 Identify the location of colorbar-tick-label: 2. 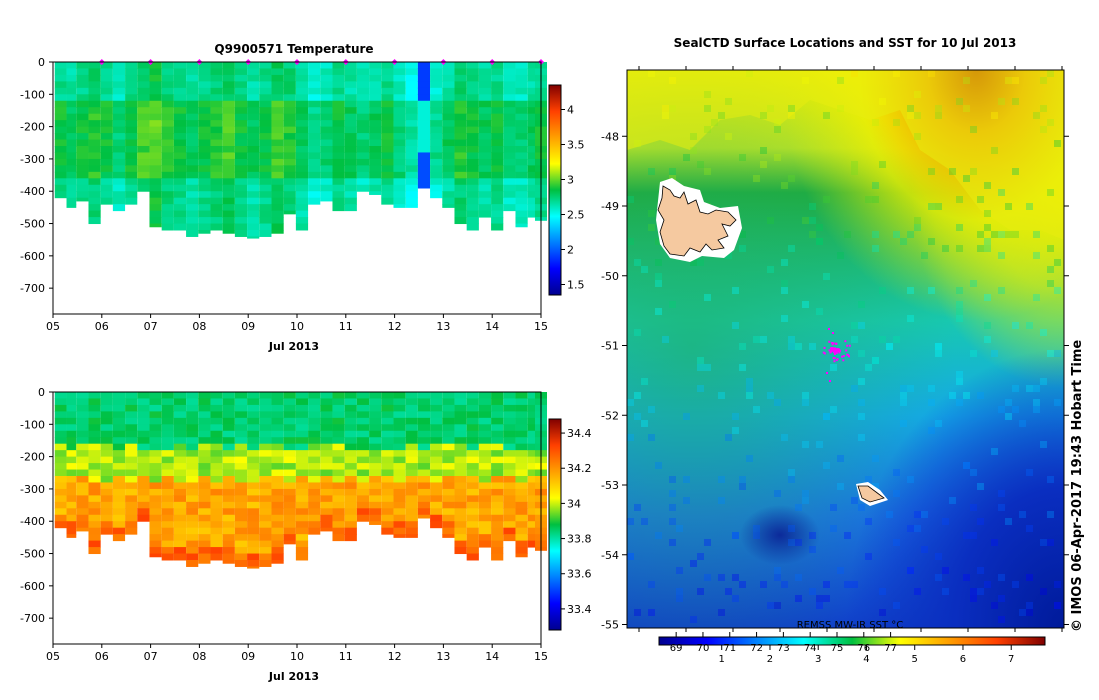
(570, 250).